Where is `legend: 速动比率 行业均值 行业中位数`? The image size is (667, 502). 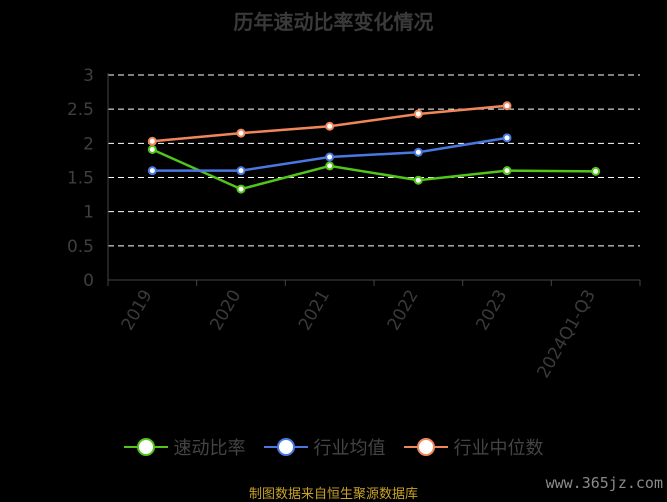 legend: 速动比率 行业均值 行业中位数 is located at coordinates (333, 447).